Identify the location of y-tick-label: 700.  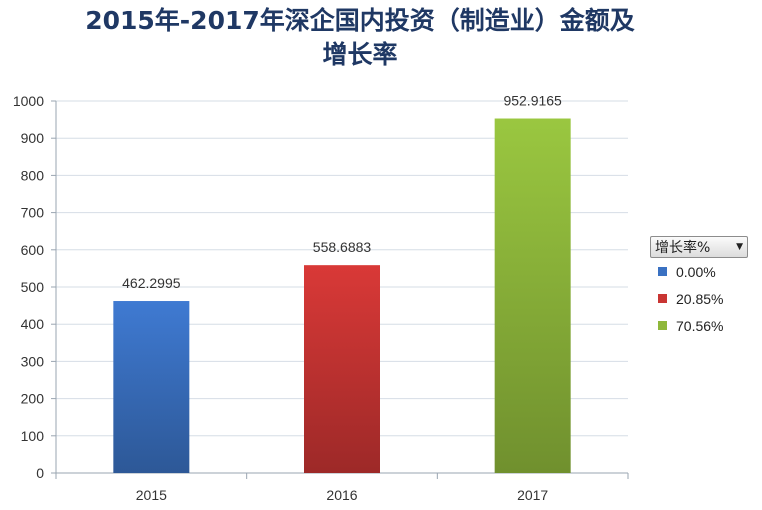
(33, 213).